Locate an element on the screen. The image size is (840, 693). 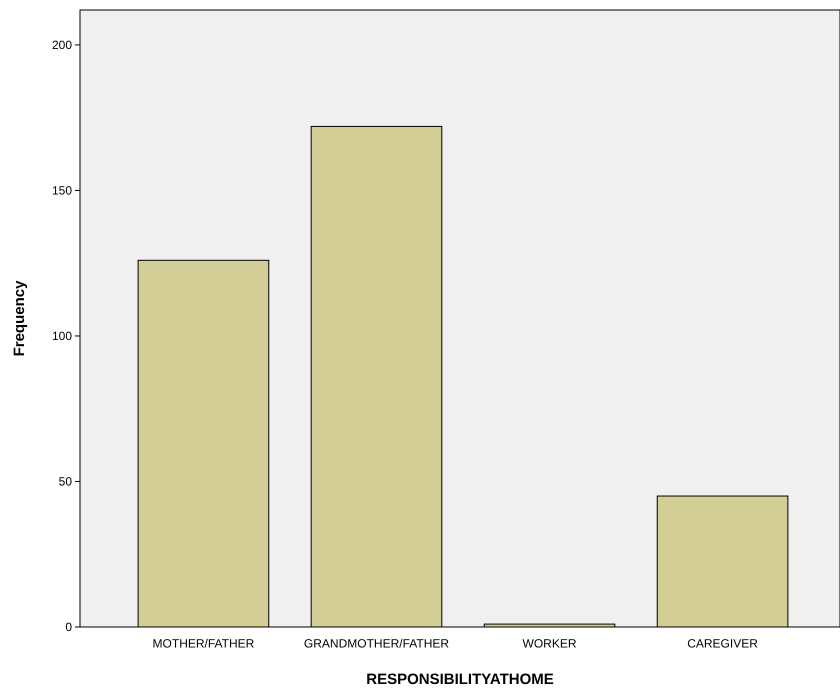
y-tick-label: 200 is located at coordinates (62, 45).